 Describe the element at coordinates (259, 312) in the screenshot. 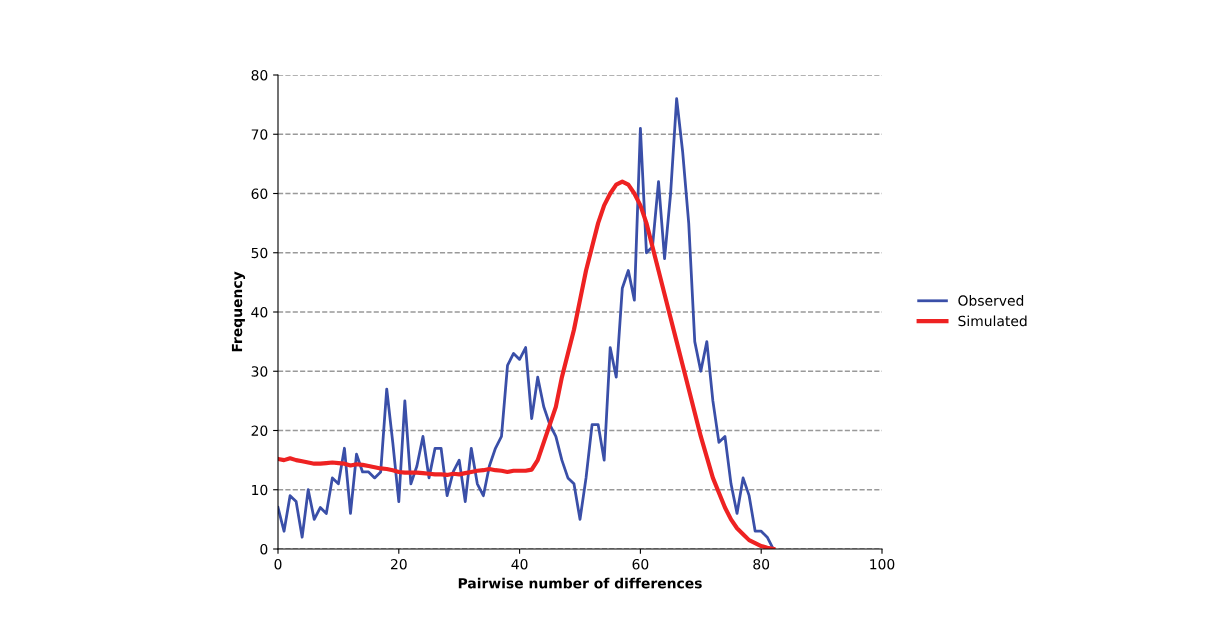

I see `y-tick-label: 40` at that location.